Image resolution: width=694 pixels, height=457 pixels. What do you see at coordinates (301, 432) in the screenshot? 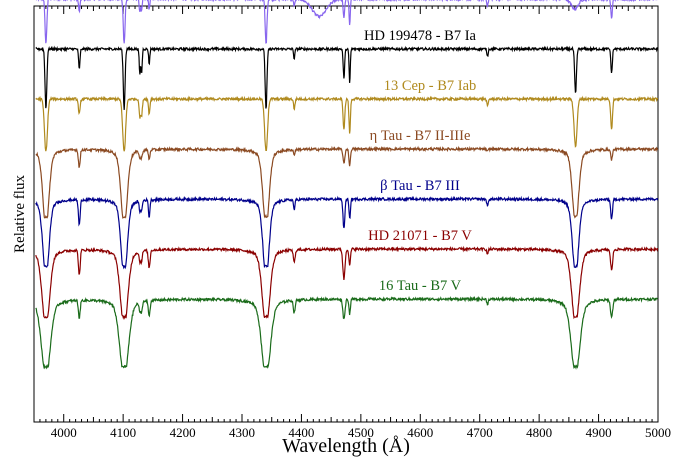
I see `x-tick-label-4400: 4400` at bounding box center [301, 432].